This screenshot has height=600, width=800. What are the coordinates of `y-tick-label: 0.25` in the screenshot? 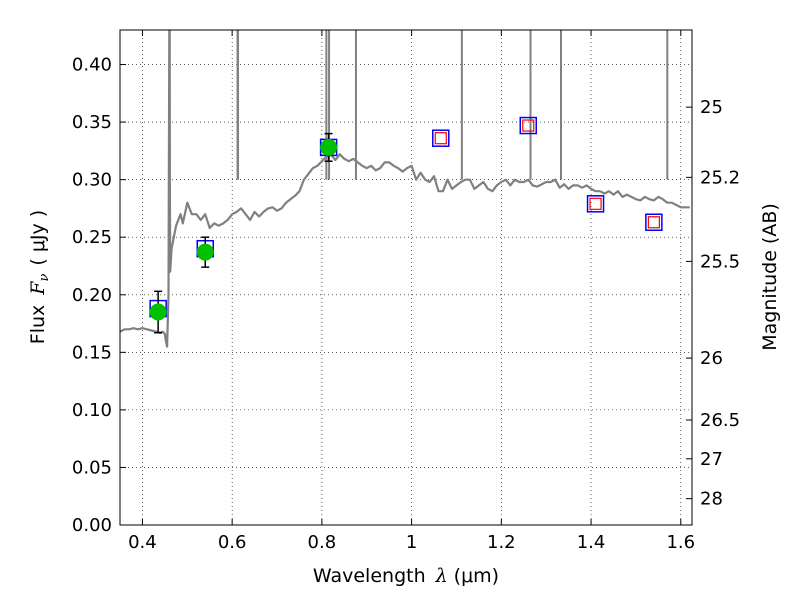 It's located at (92, 237).